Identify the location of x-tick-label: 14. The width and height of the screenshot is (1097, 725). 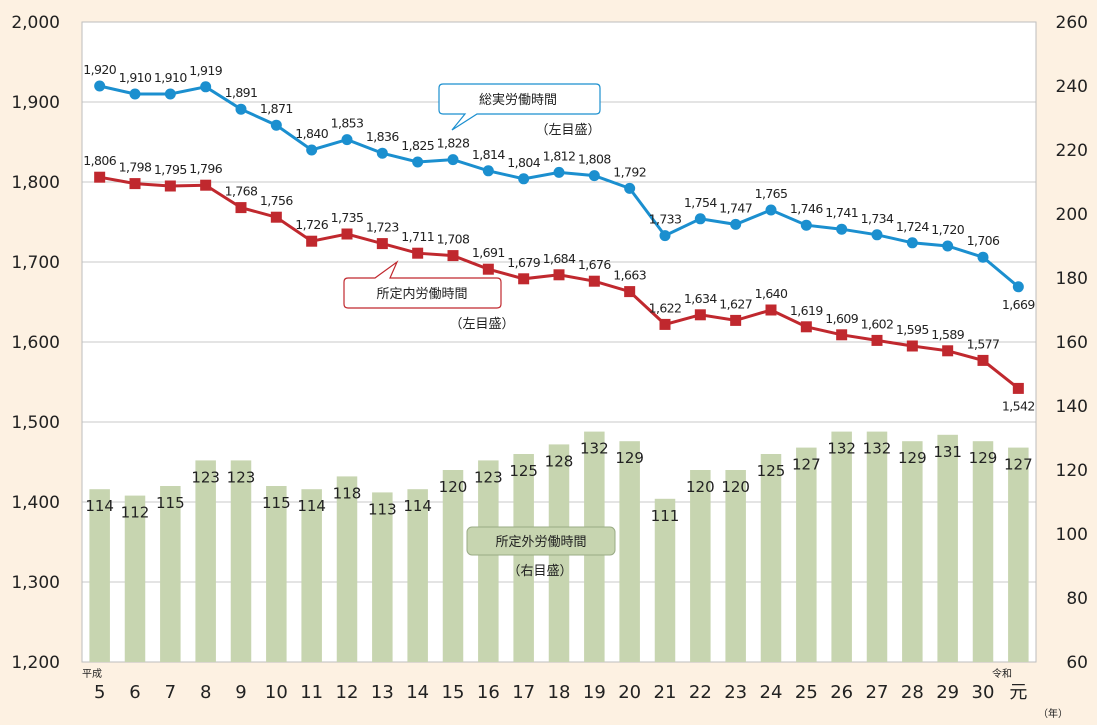
(417, 692).